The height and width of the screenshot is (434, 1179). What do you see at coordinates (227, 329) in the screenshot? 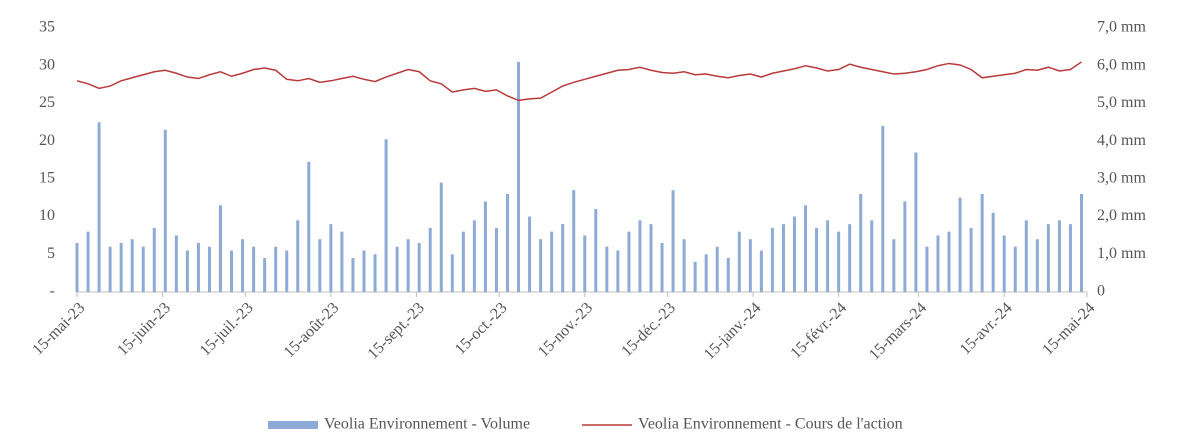
I see `x-tick-label: 15-juil.-23` at bounding box center [227, 329].